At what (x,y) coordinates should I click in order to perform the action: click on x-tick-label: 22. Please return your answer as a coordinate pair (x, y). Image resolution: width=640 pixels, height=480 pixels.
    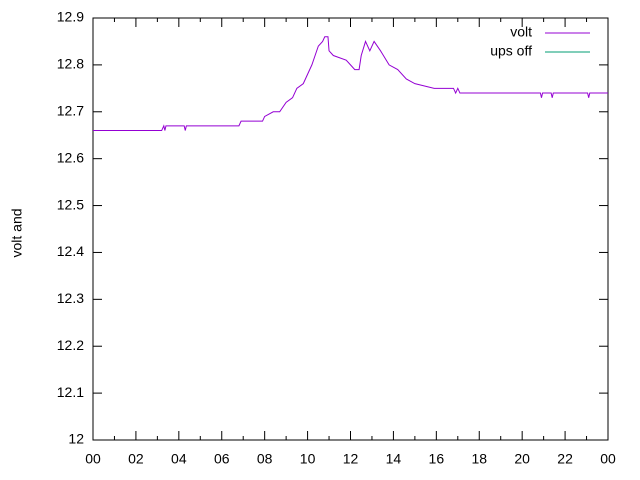
    Looking at the image, I should click on (565, 459).